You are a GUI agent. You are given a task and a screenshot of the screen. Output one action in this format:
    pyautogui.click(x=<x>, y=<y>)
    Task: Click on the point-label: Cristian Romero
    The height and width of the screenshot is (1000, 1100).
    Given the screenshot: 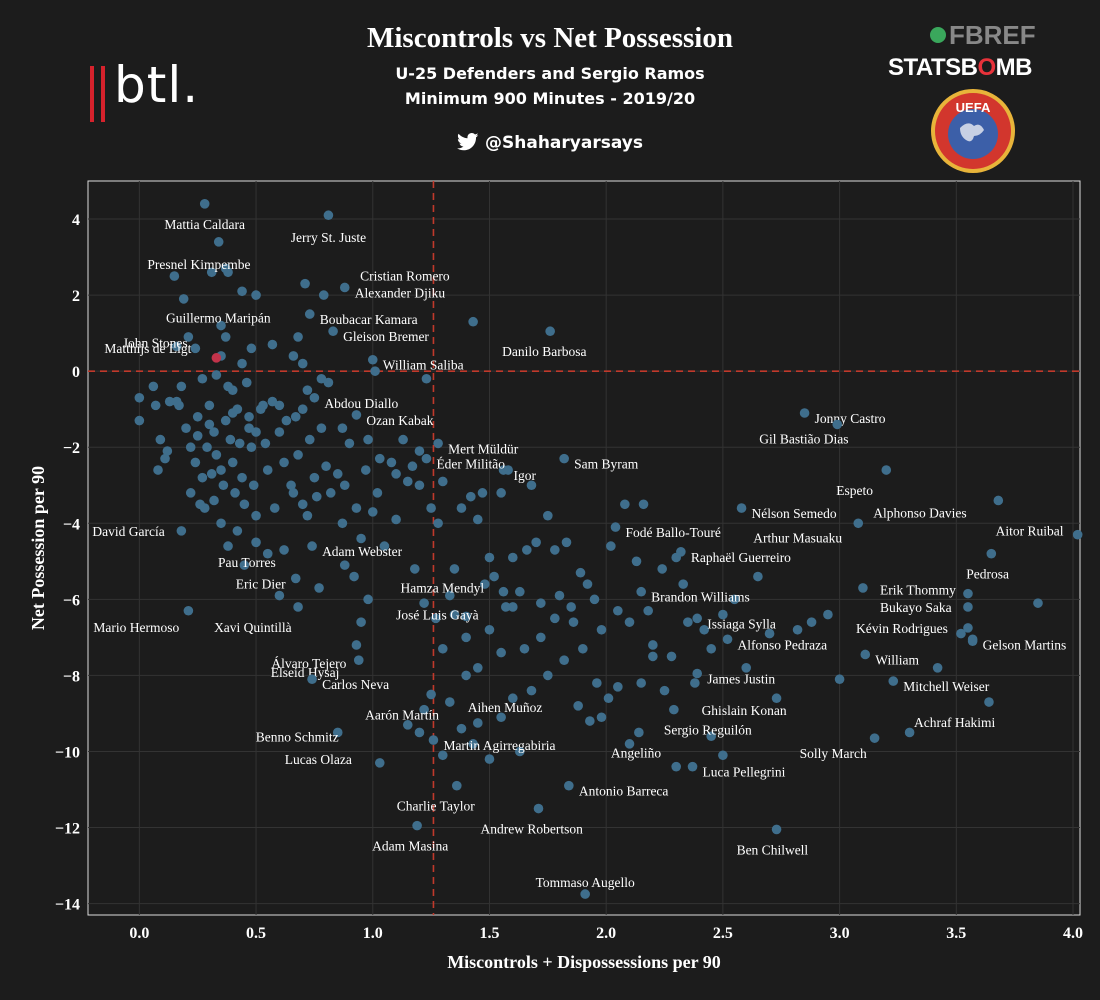 What is the action you would take?
    pyautogui.click(x=405, y=276)
    